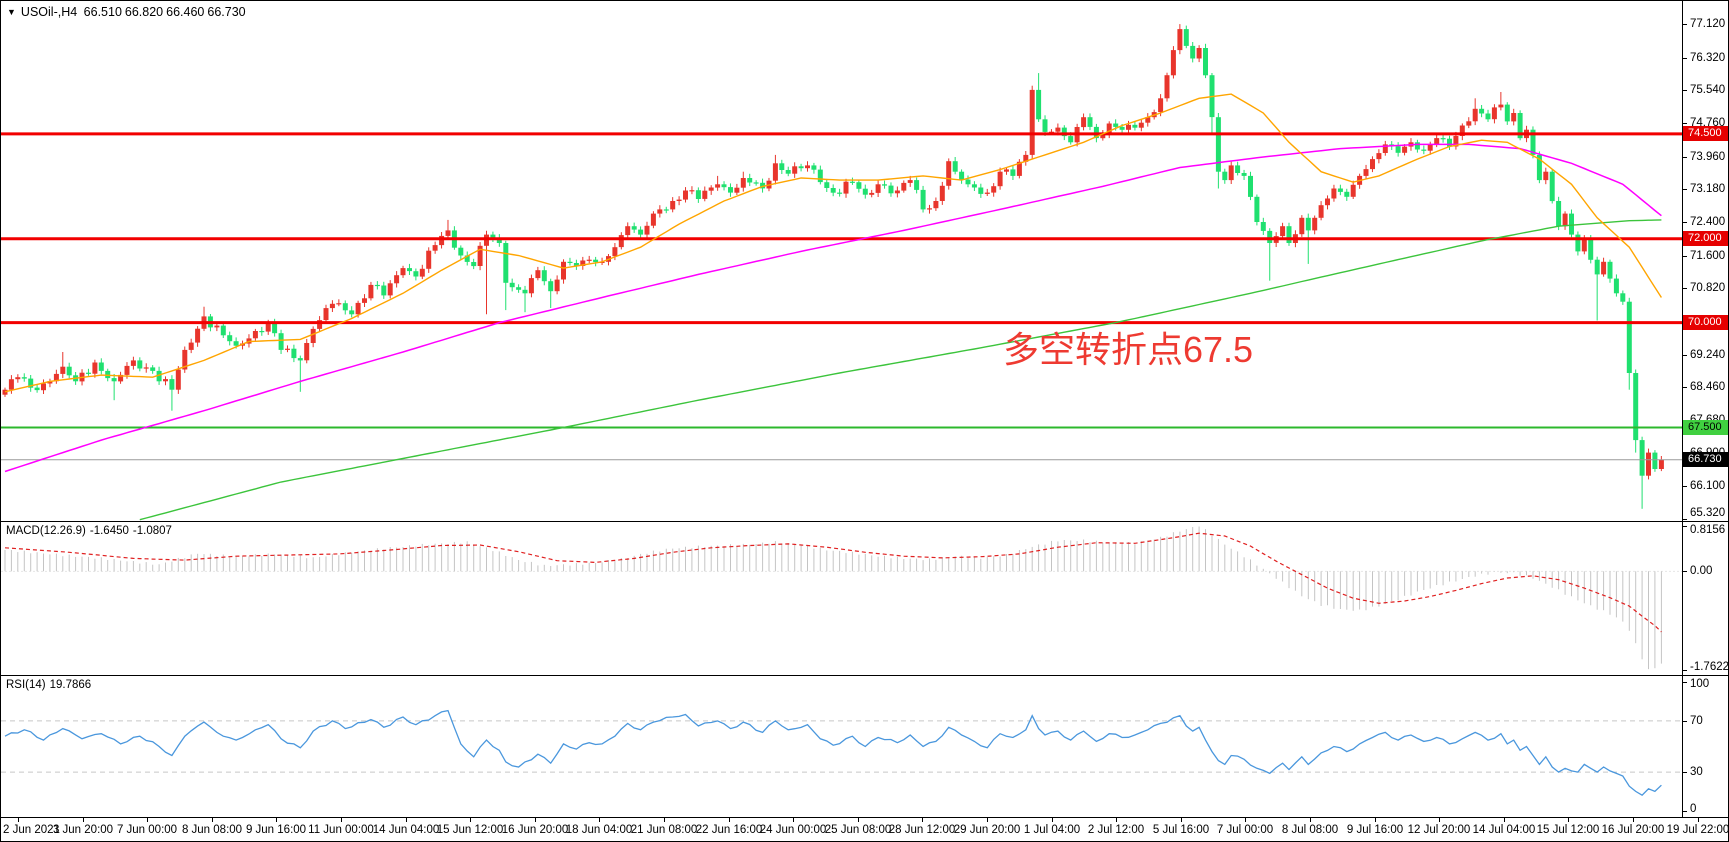  What do you see at coordinates (1245, 830) in the screenshot?
I see `time-axis-label: 7 Jul 00:00` at bounding box center [1245, 830].